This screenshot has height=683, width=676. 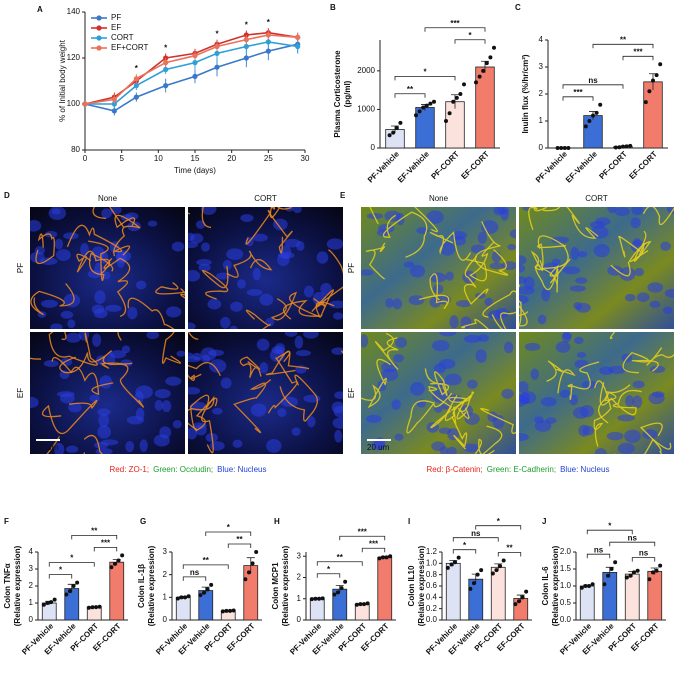 What do you see at coordinates (20, 393) in the screenshot?
I see `row-label: EF` at bounding box center [20, 393].